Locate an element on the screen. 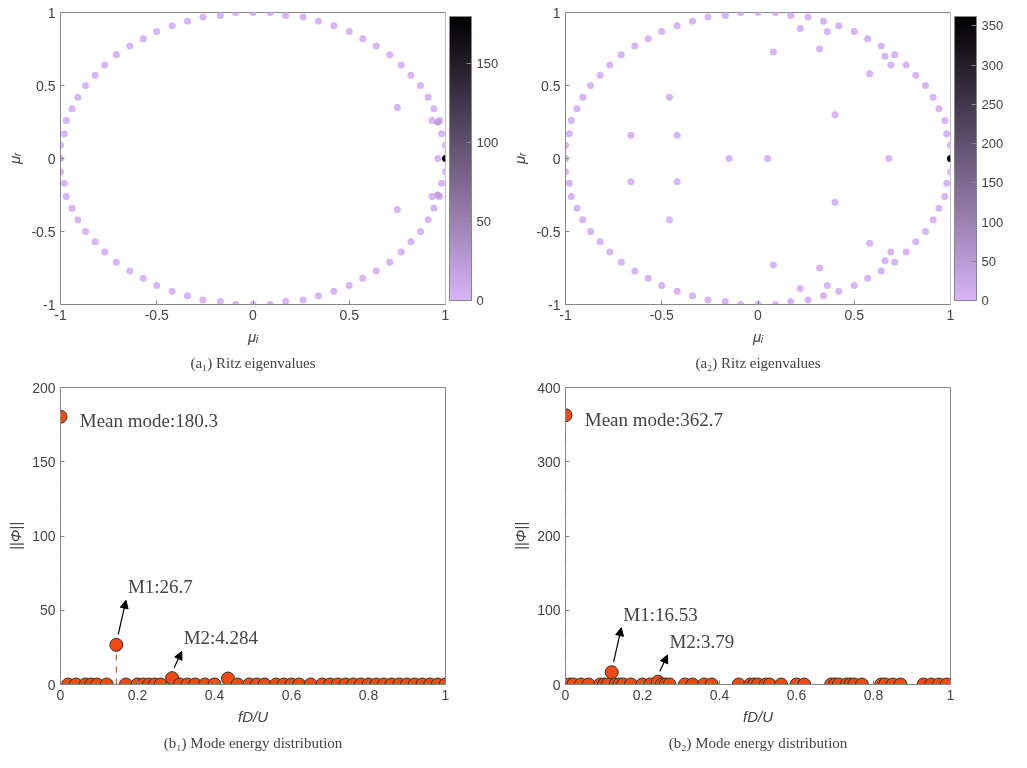 The width and height of the screenshot is (1027, 768). annotation: Mean mode:362.7 is located at coordinates (654, 419).